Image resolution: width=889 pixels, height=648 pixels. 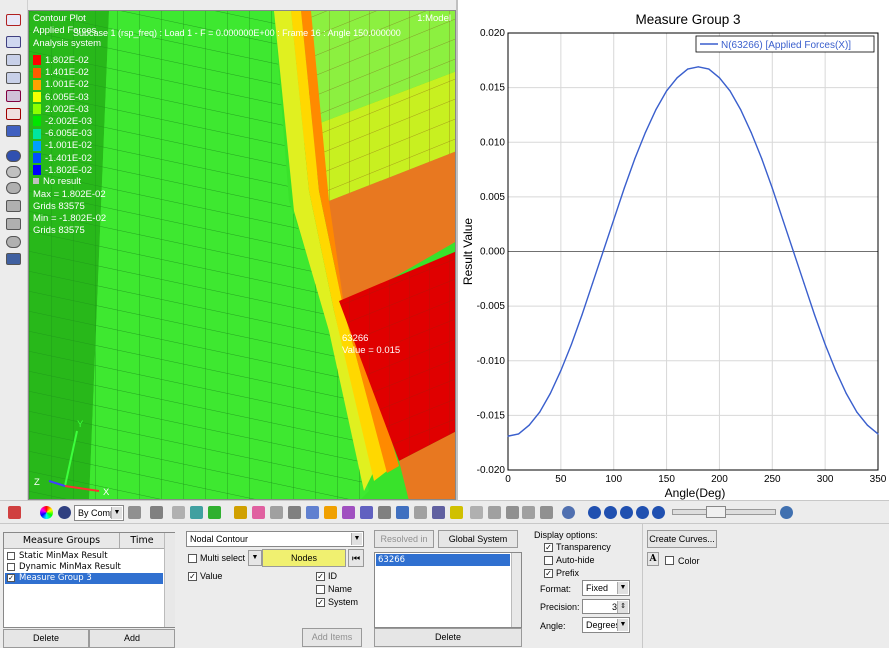 I want to click on derived-icon, so click(x=13, y=224).